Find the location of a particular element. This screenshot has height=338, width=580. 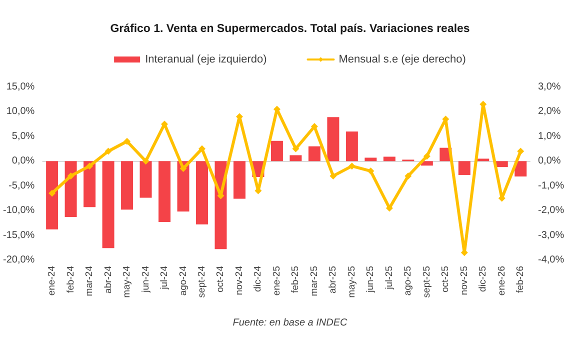

x-tick-label: feb-24 is located at coordinates (70, 279).